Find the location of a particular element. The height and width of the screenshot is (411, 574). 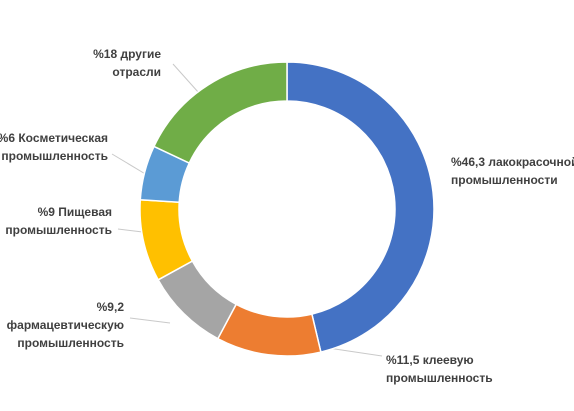

slice-label-4: %9 Пищевая промышленность is located at coordinates (58, 221).